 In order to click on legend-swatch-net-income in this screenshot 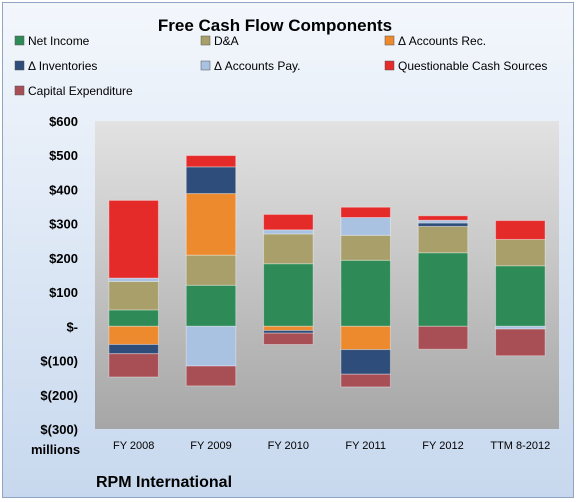, I will do `click(19, 40)`.